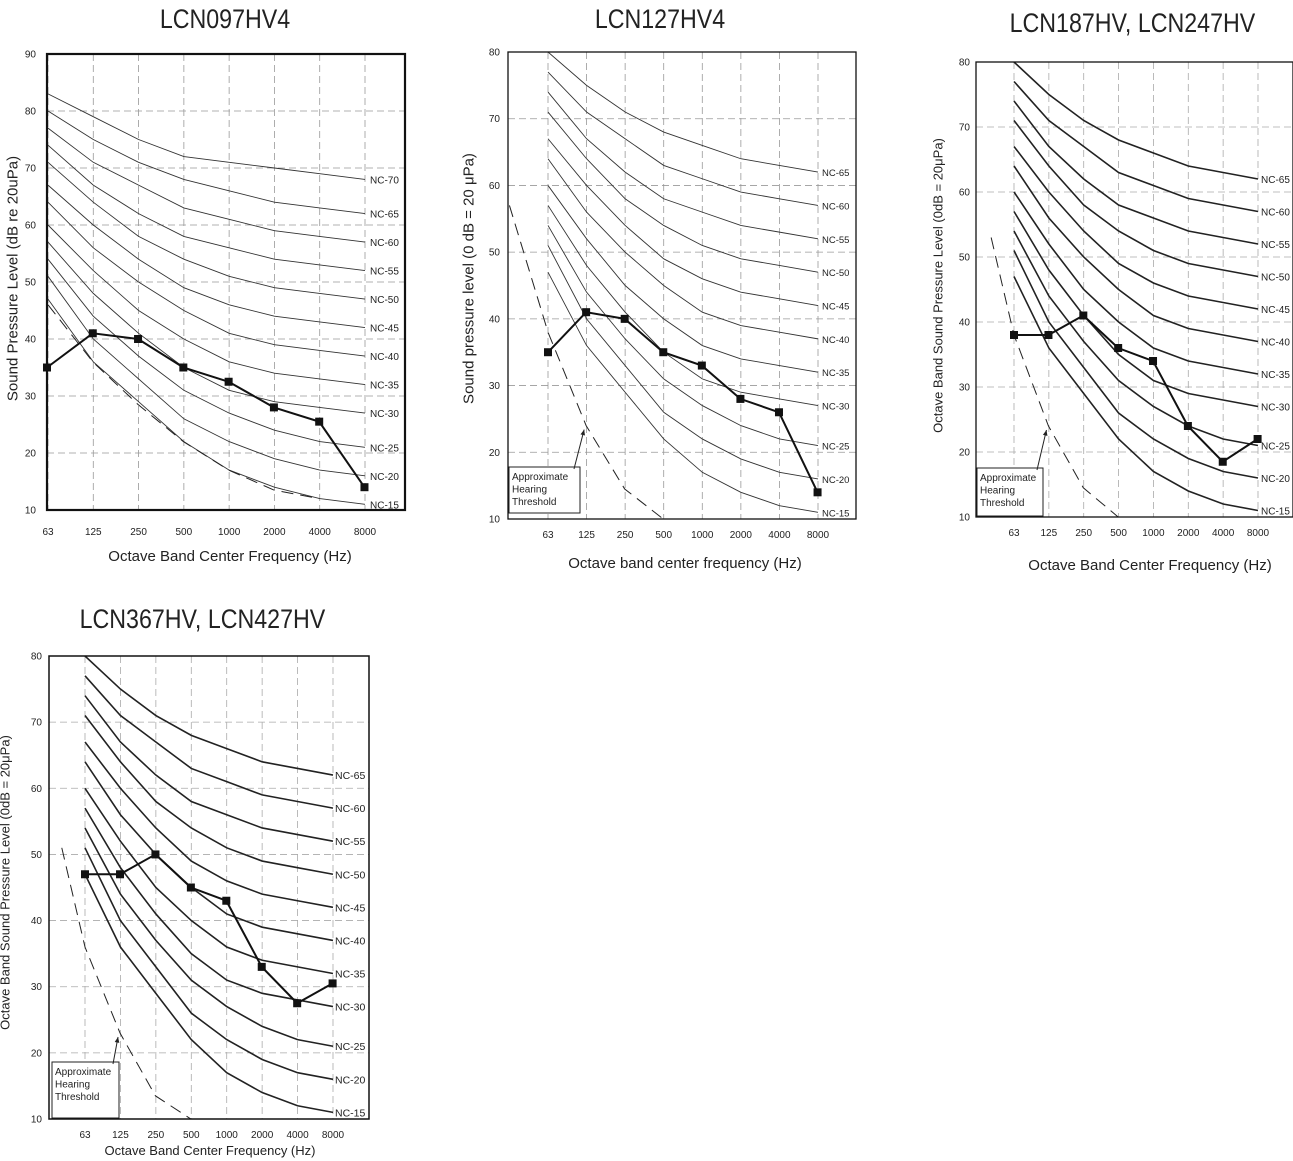  What do you see at coordinates (965, 193) in the screenshot?
I see `y-tick-label: 60` at bounding box center [965, 193].